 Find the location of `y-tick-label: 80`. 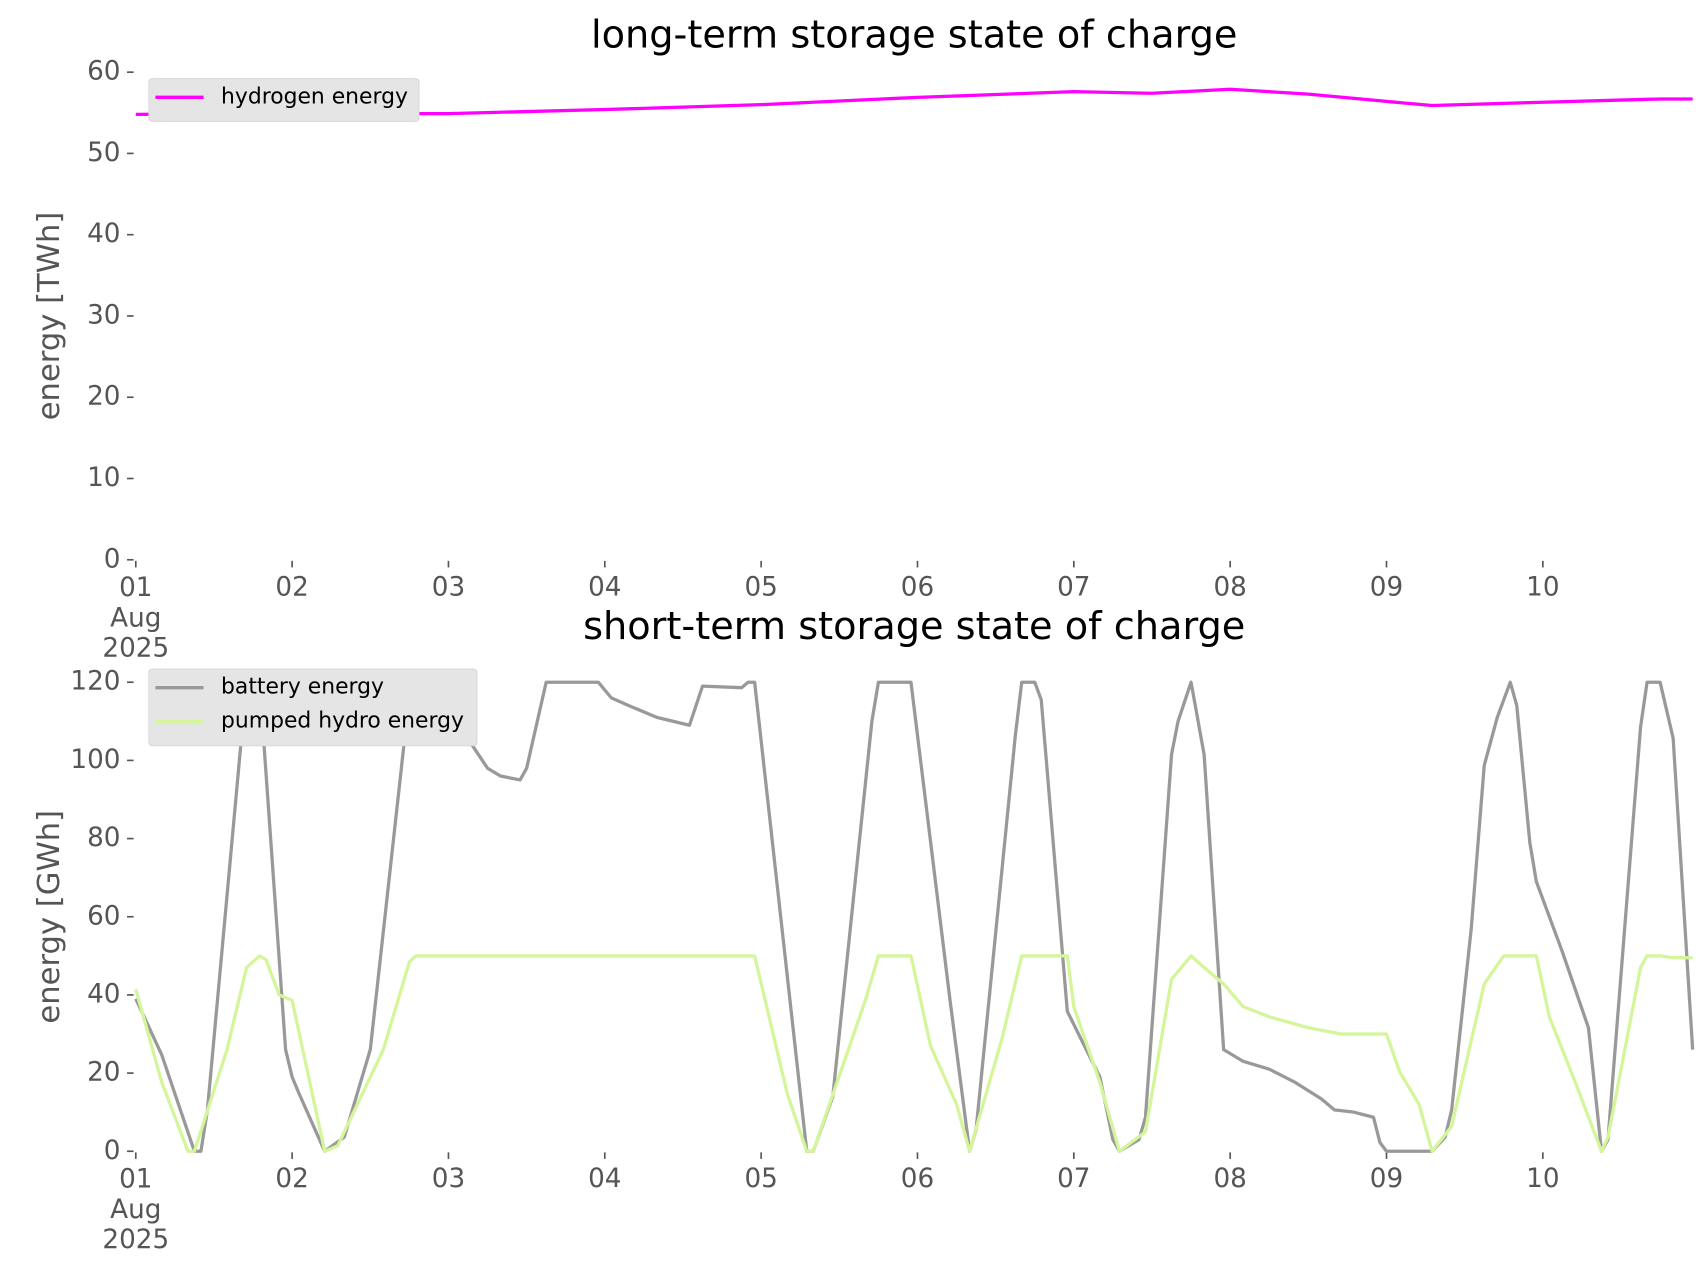

y-tick-label: 80 is located at coordinates (103, 838).